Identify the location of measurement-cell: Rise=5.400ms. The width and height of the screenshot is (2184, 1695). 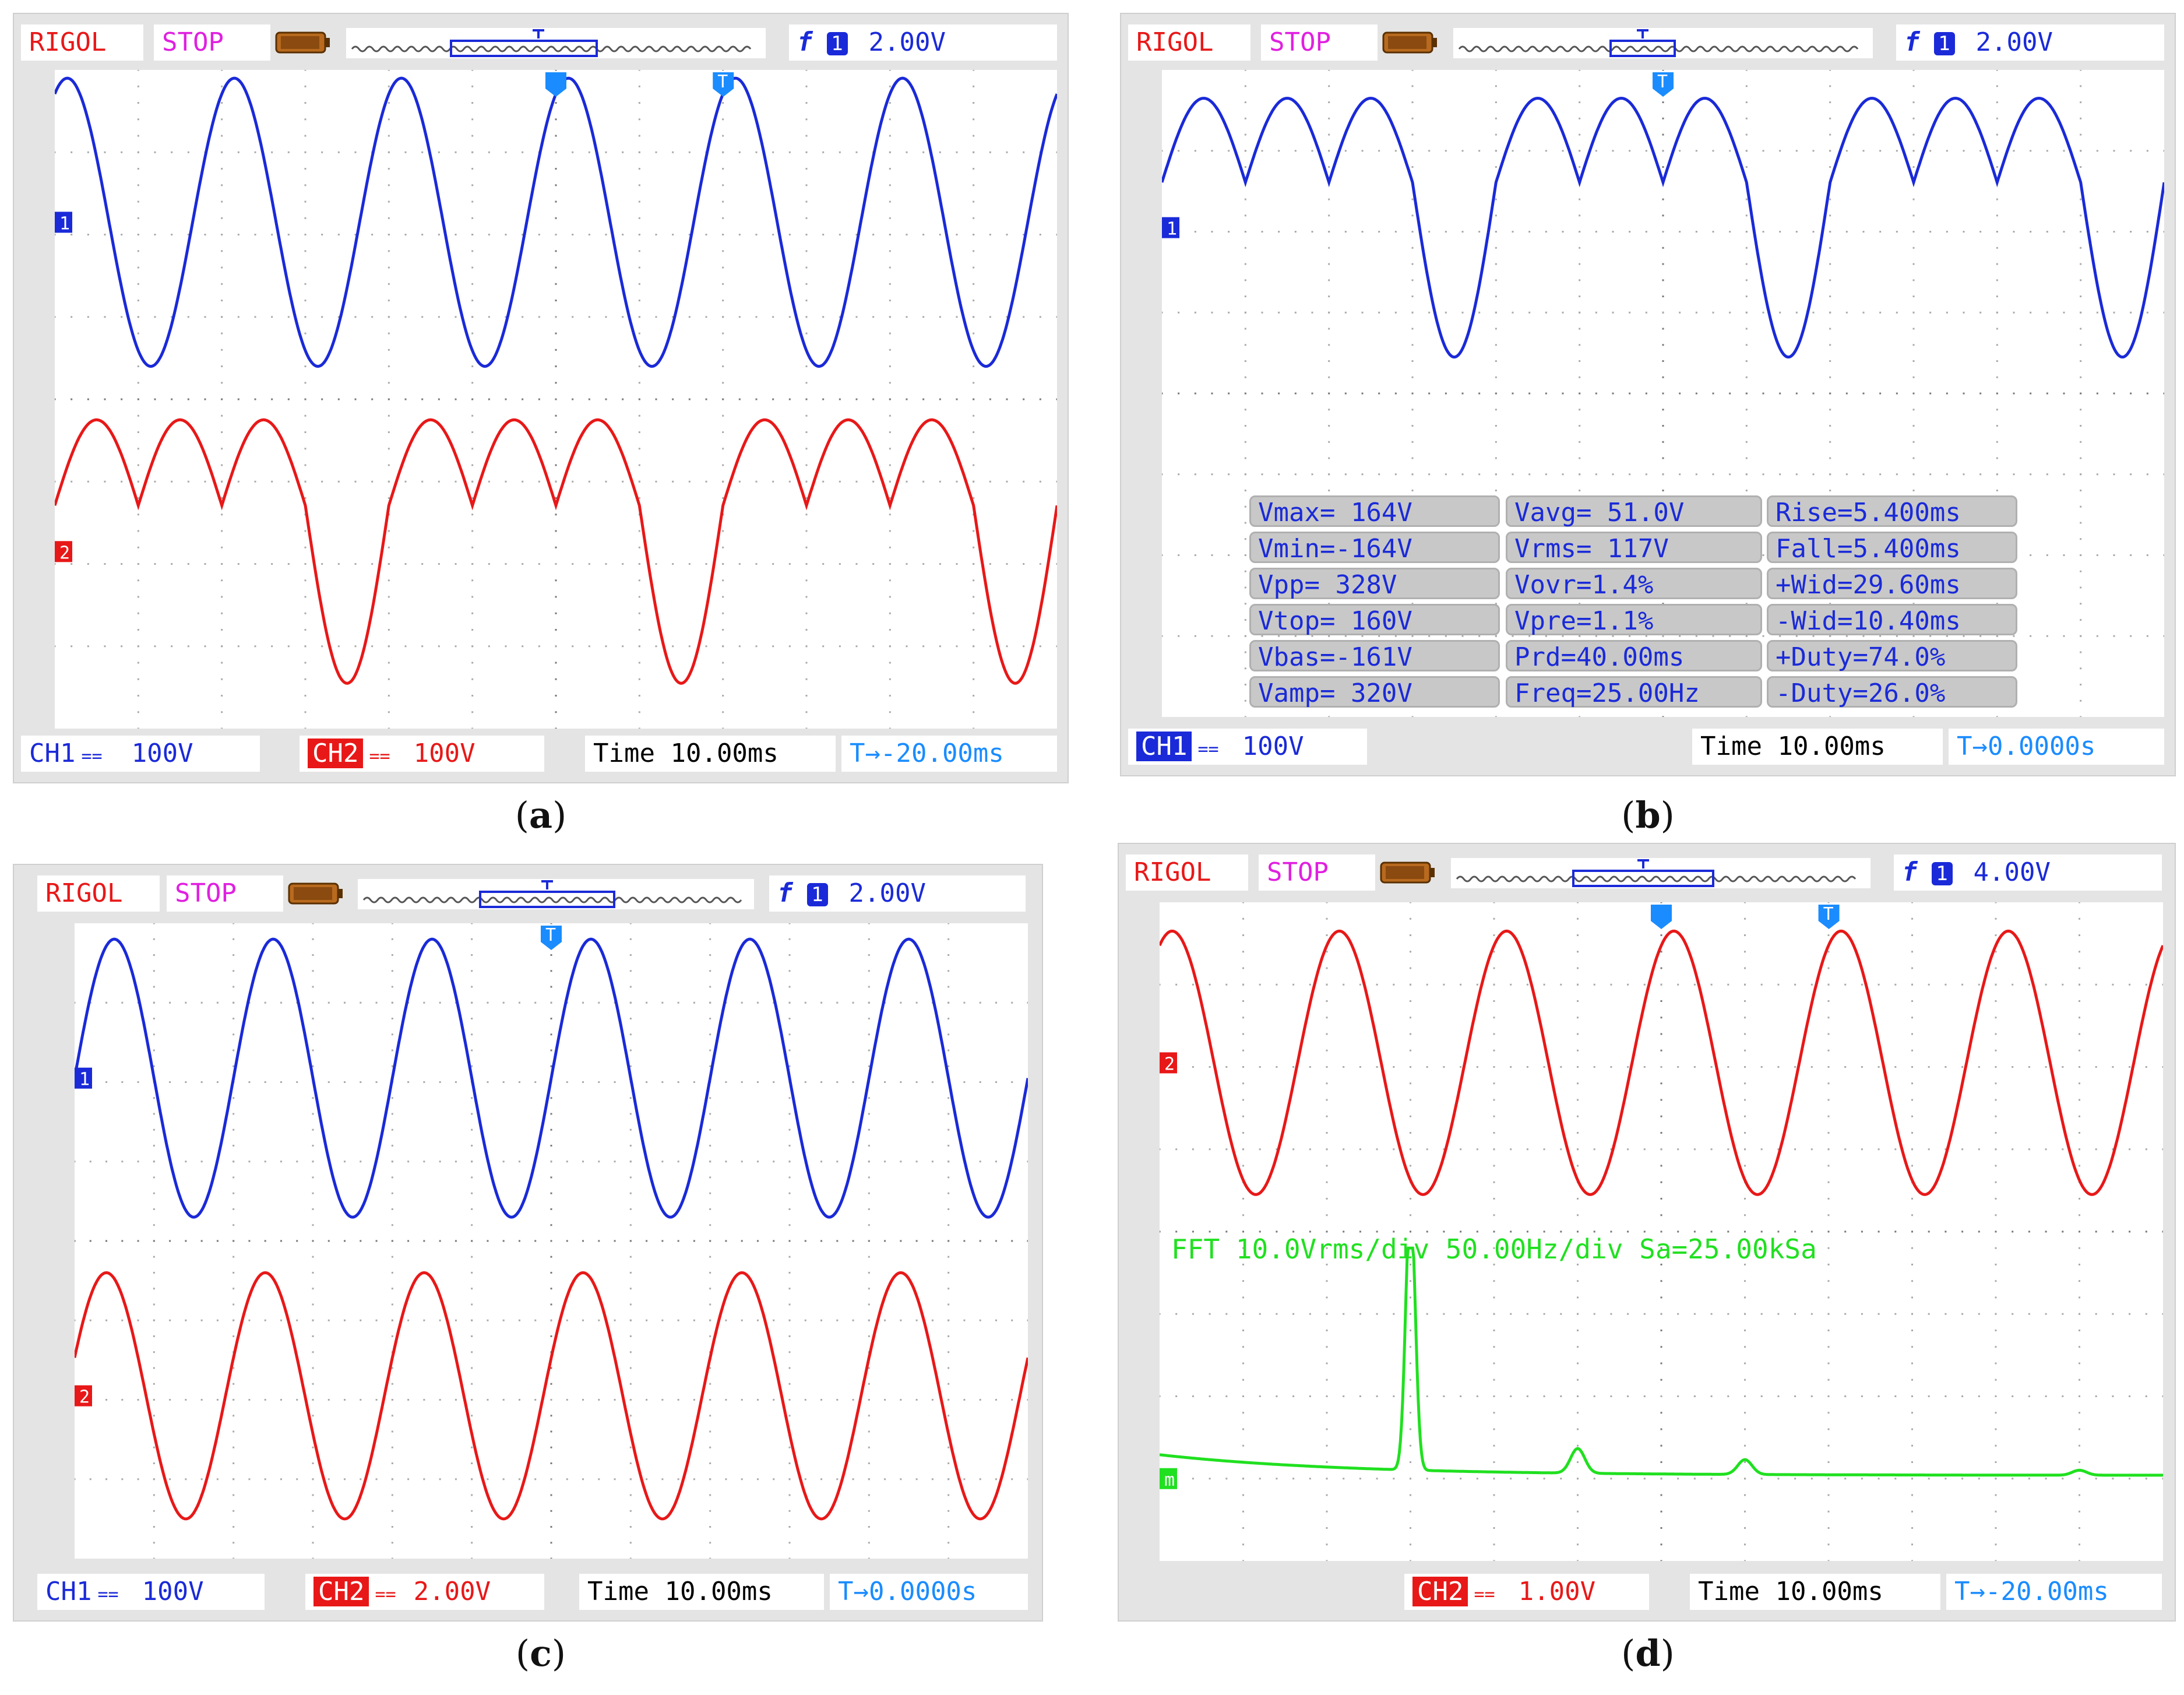
(1892, 511).